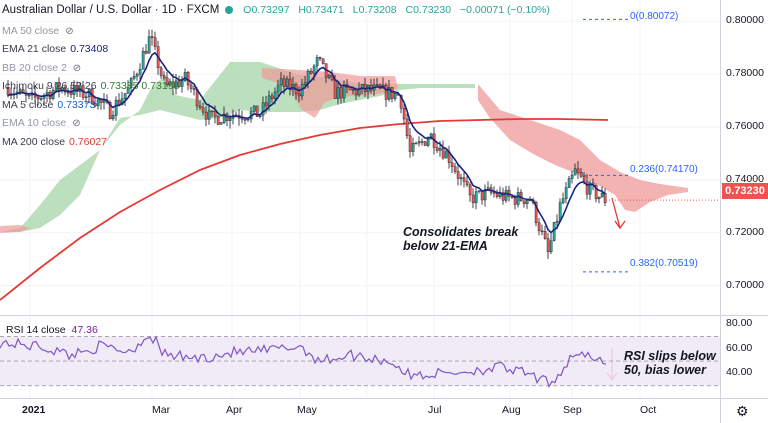 The image size is (768, 423). Describe the element at coordinates (84, 330) in the screenshot. I see `rsi-value: 47.36` at that location.